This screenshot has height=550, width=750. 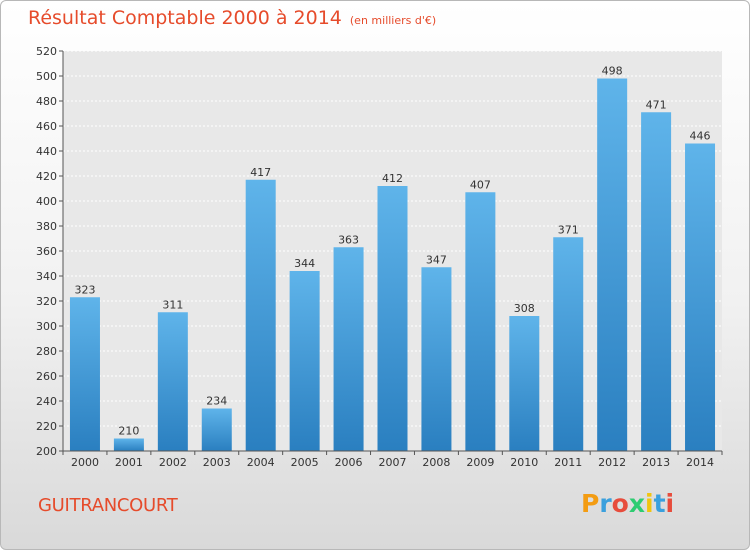 What do you see at coordinates (700, 136) in the screenshot?
I see `data-label: 446` at bounding box center [700, 136].